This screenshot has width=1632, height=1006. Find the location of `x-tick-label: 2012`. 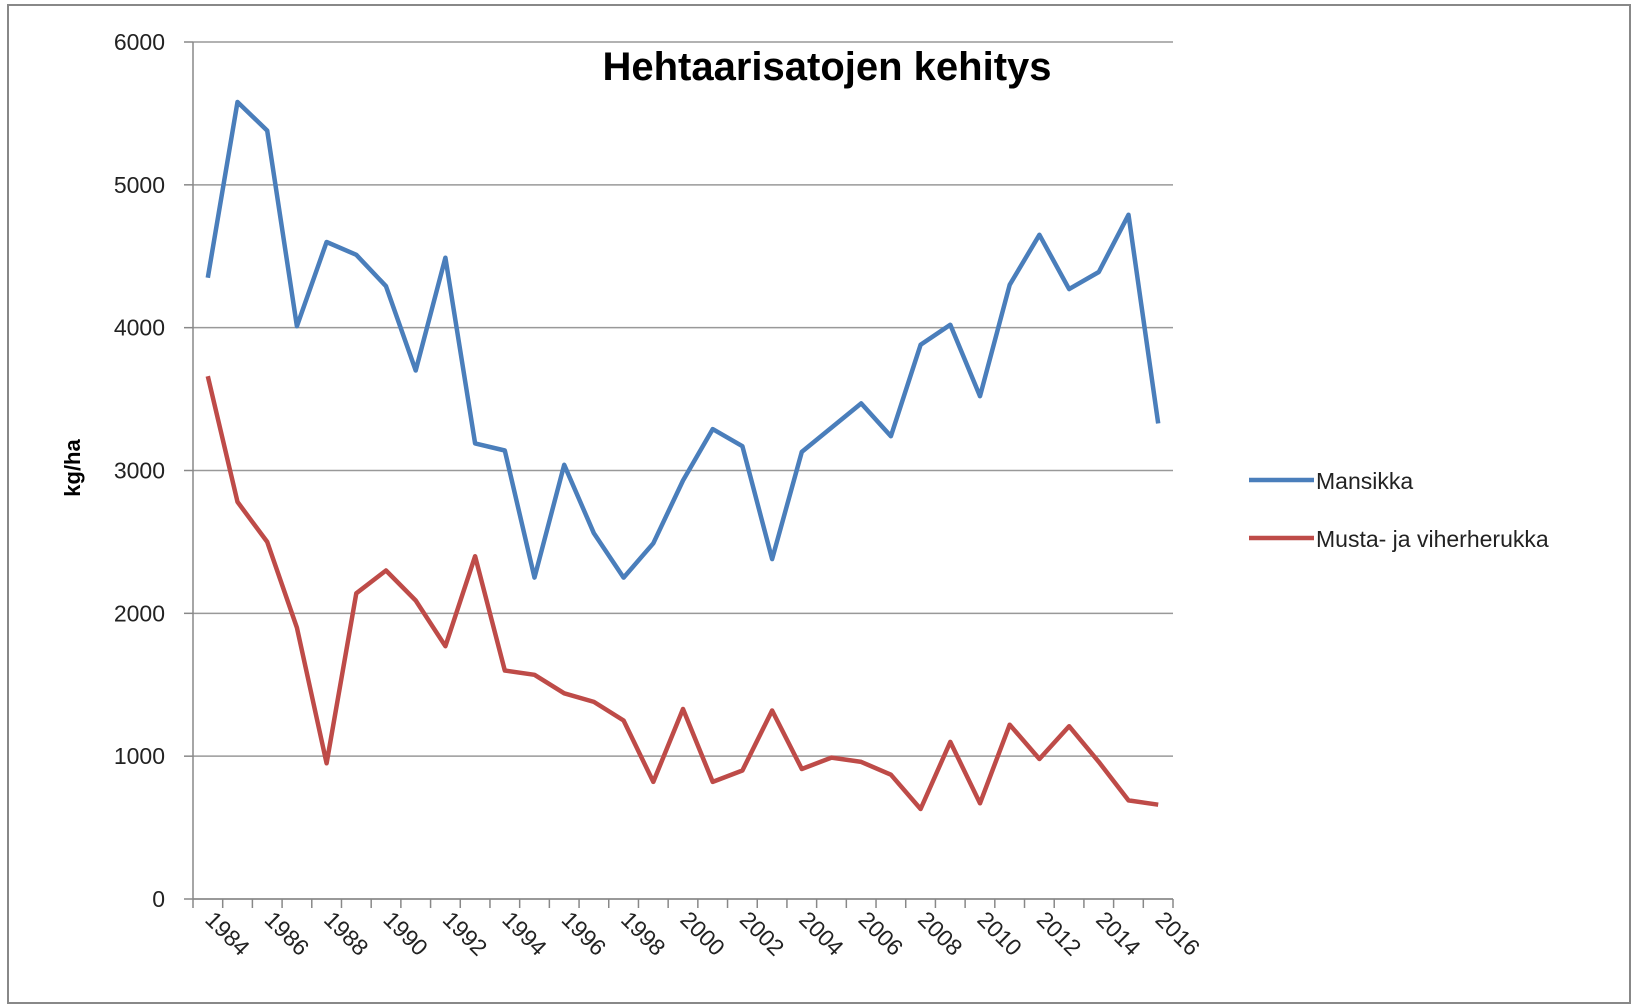

x-tick-label: 2012 is located at coordinates (1059, 933).